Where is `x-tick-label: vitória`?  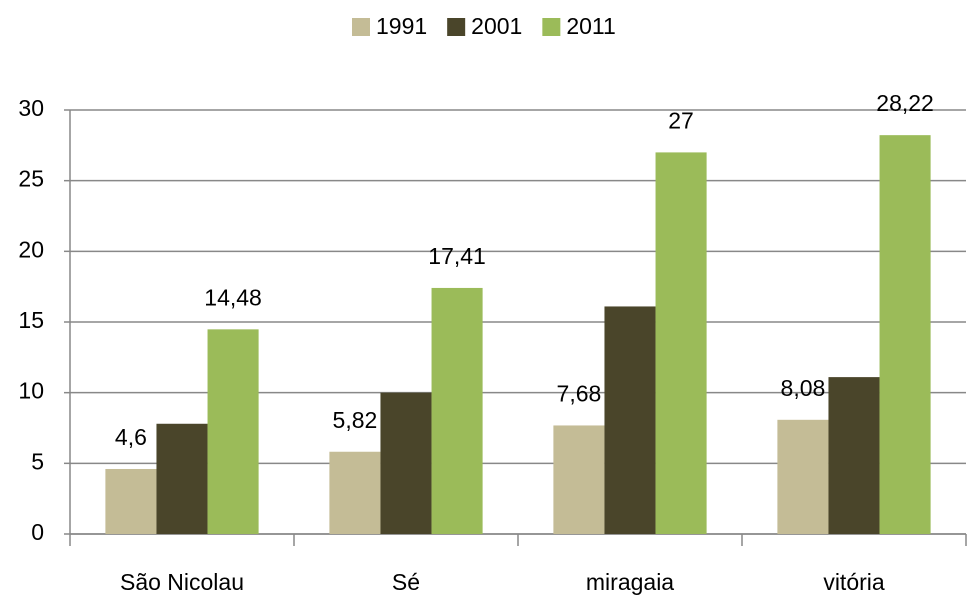 x-tick-label: vitória is located at coordinates (854, 582).